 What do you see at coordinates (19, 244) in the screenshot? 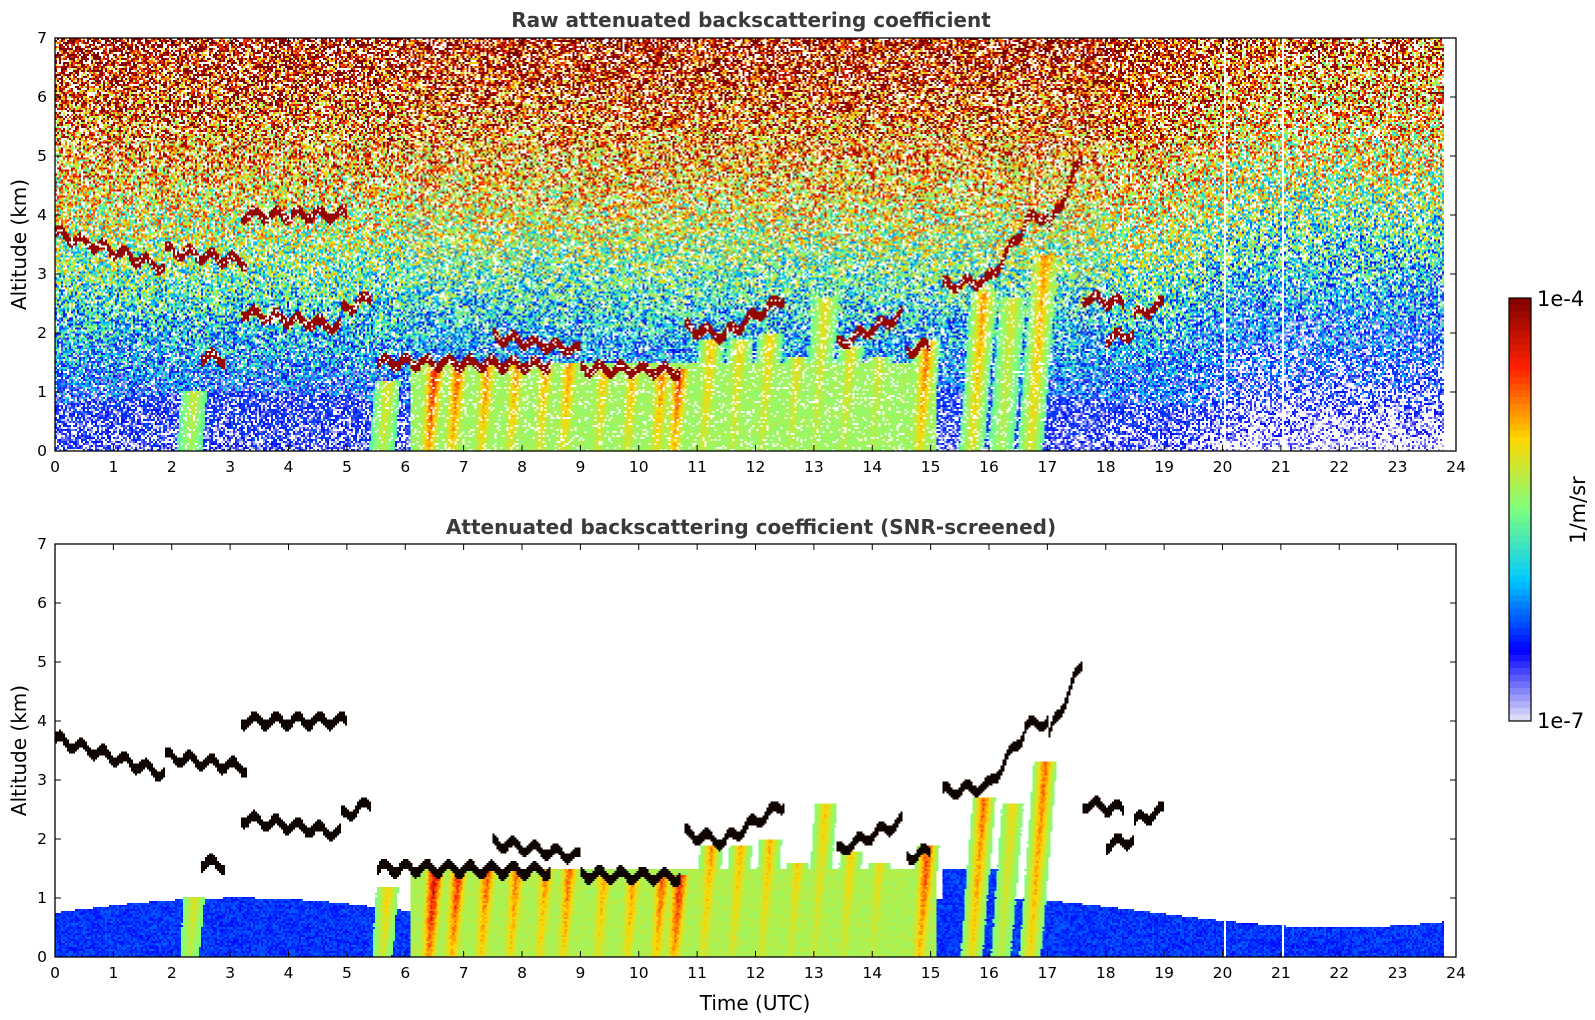
I see `panel-raw-y-label: Altitude (km)` at bounding box center [19, 244].